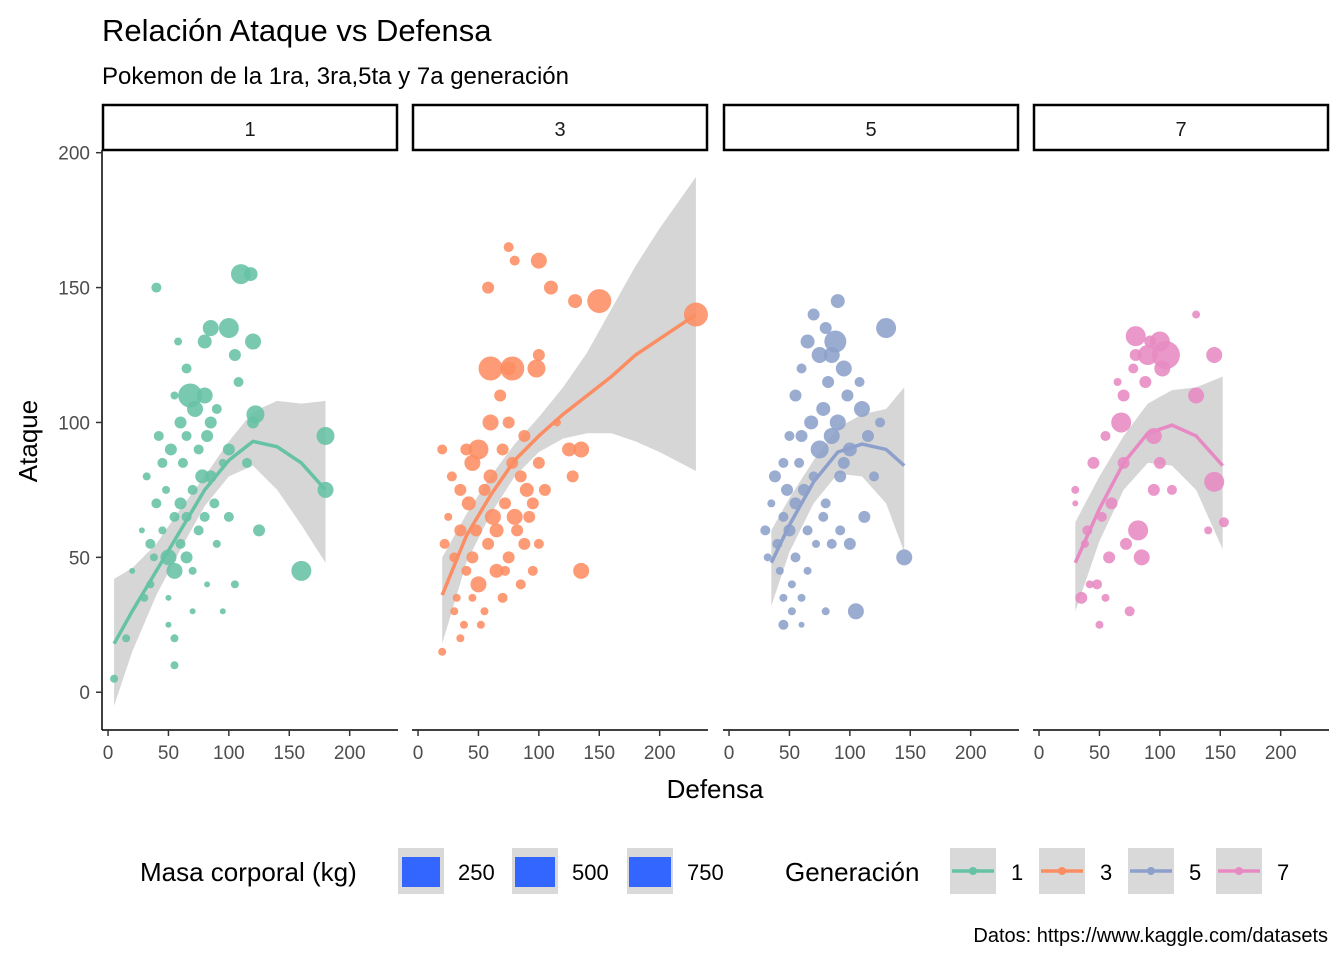 The width and height of the screenshot is (1344, 960). I want to click on facet-strip-label: 3, so click(559, 130).